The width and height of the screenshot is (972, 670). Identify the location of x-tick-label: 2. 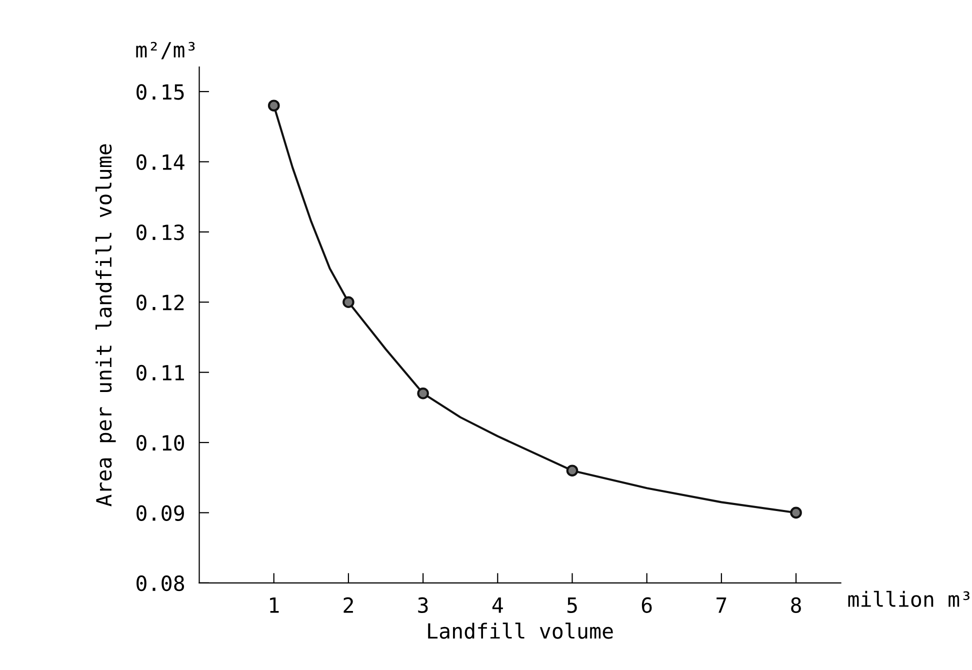
(348, 605).